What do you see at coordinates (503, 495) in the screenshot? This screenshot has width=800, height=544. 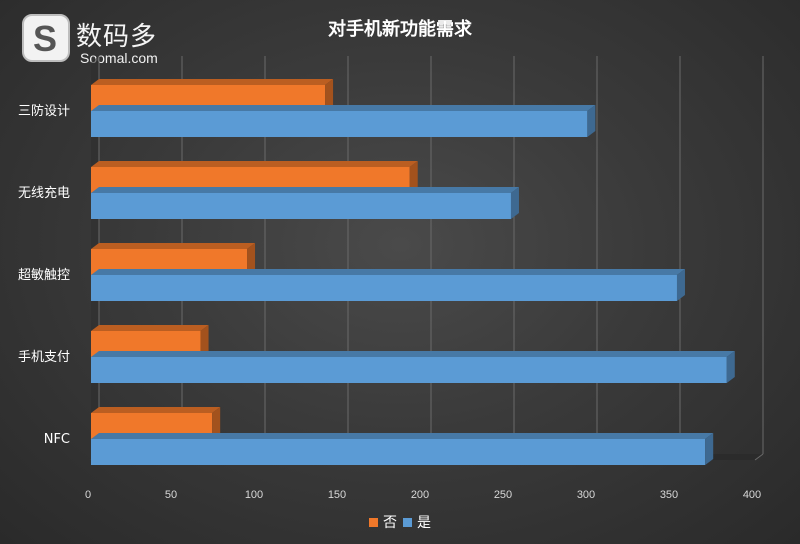 I see `x-tick-label: 250` at bounding box center [503, 495].